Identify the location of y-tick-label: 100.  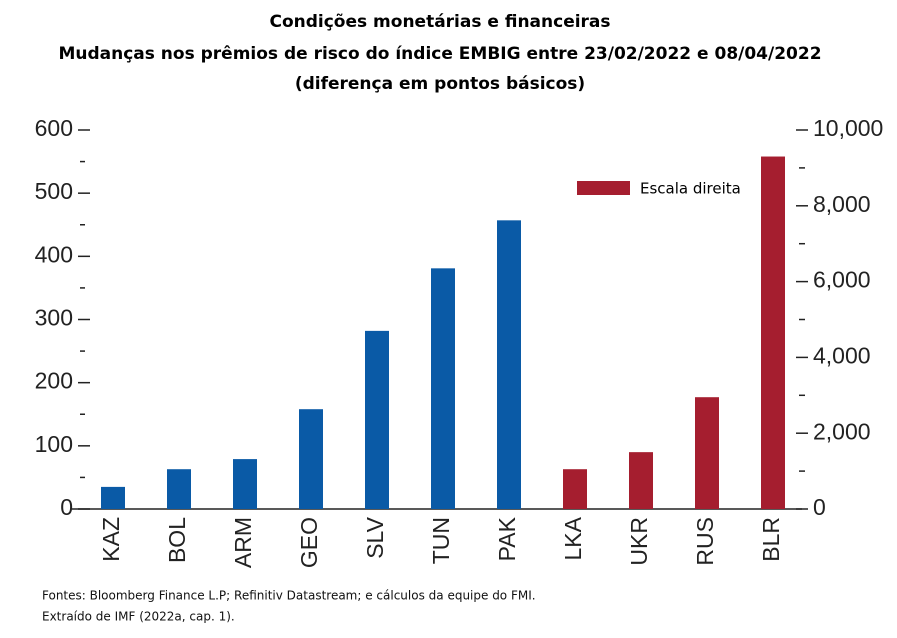
(54, 444).